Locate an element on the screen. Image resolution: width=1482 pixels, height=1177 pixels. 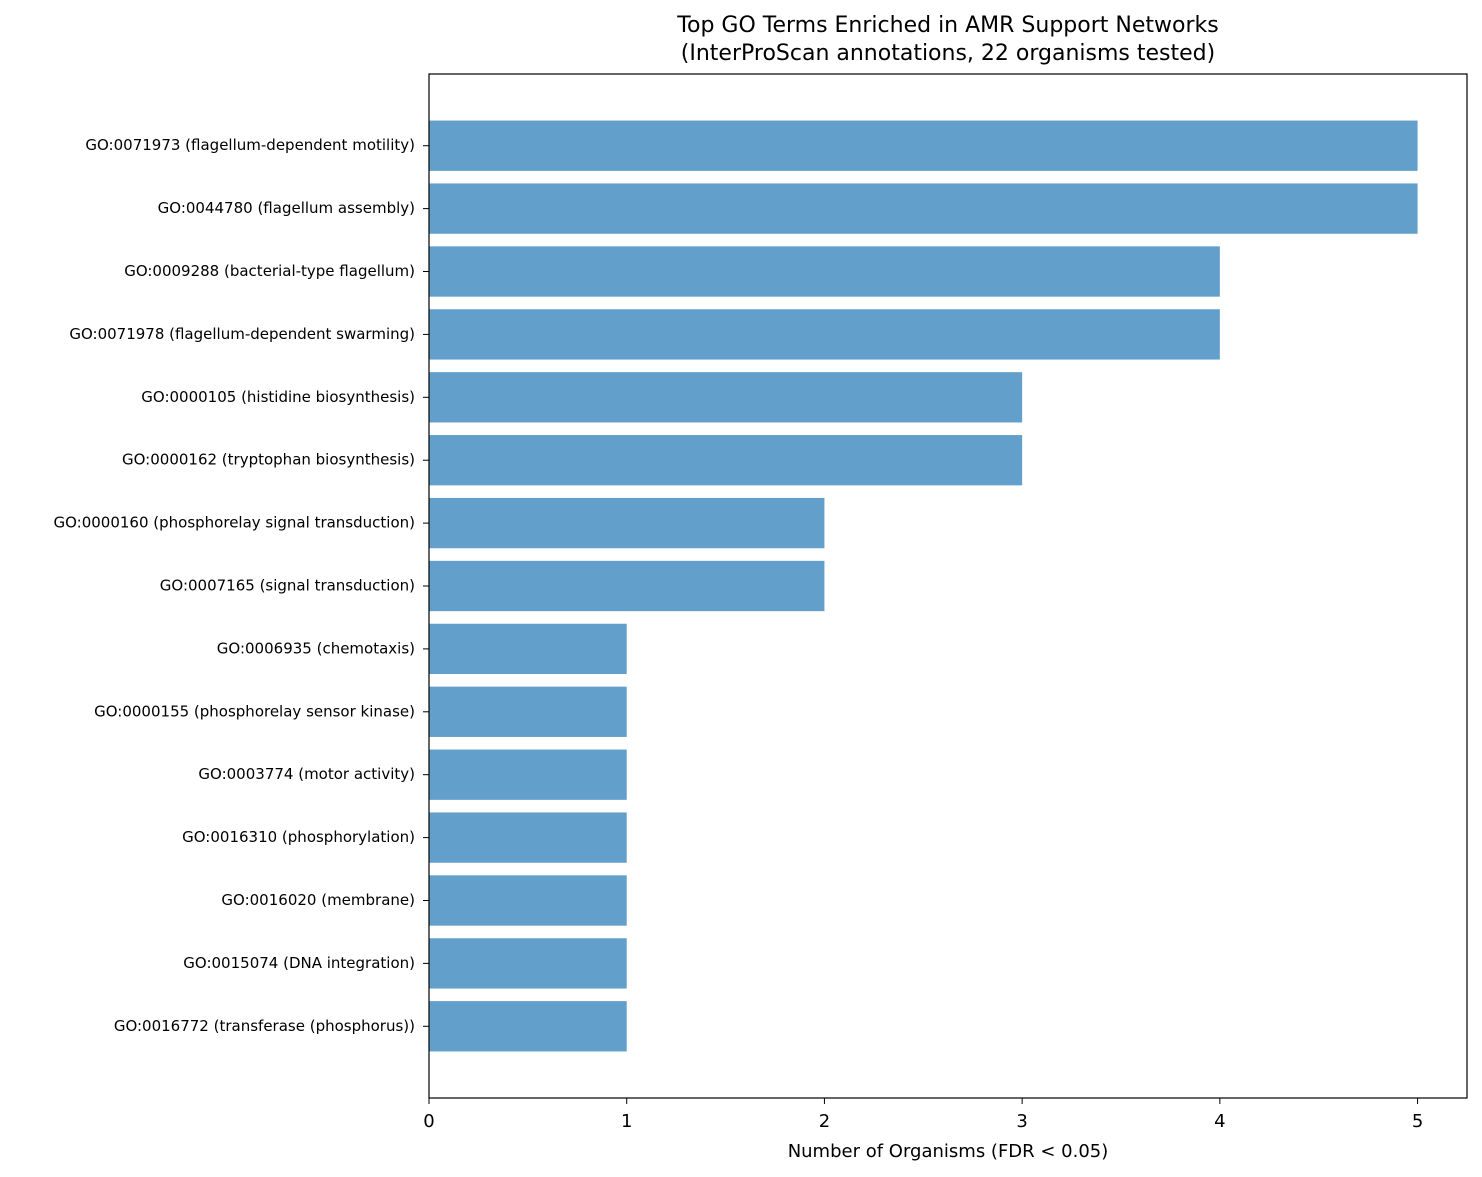
y-tick-label: GO:0016310 (phosphorylation) is located at coordinates (298, 837).